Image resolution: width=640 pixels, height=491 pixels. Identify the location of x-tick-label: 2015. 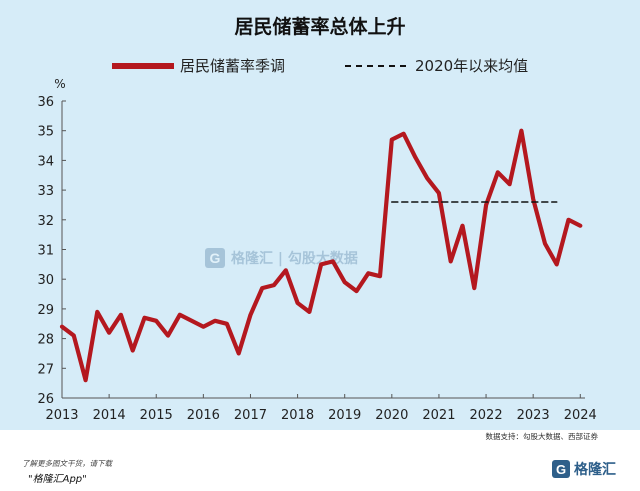
(156, 415).